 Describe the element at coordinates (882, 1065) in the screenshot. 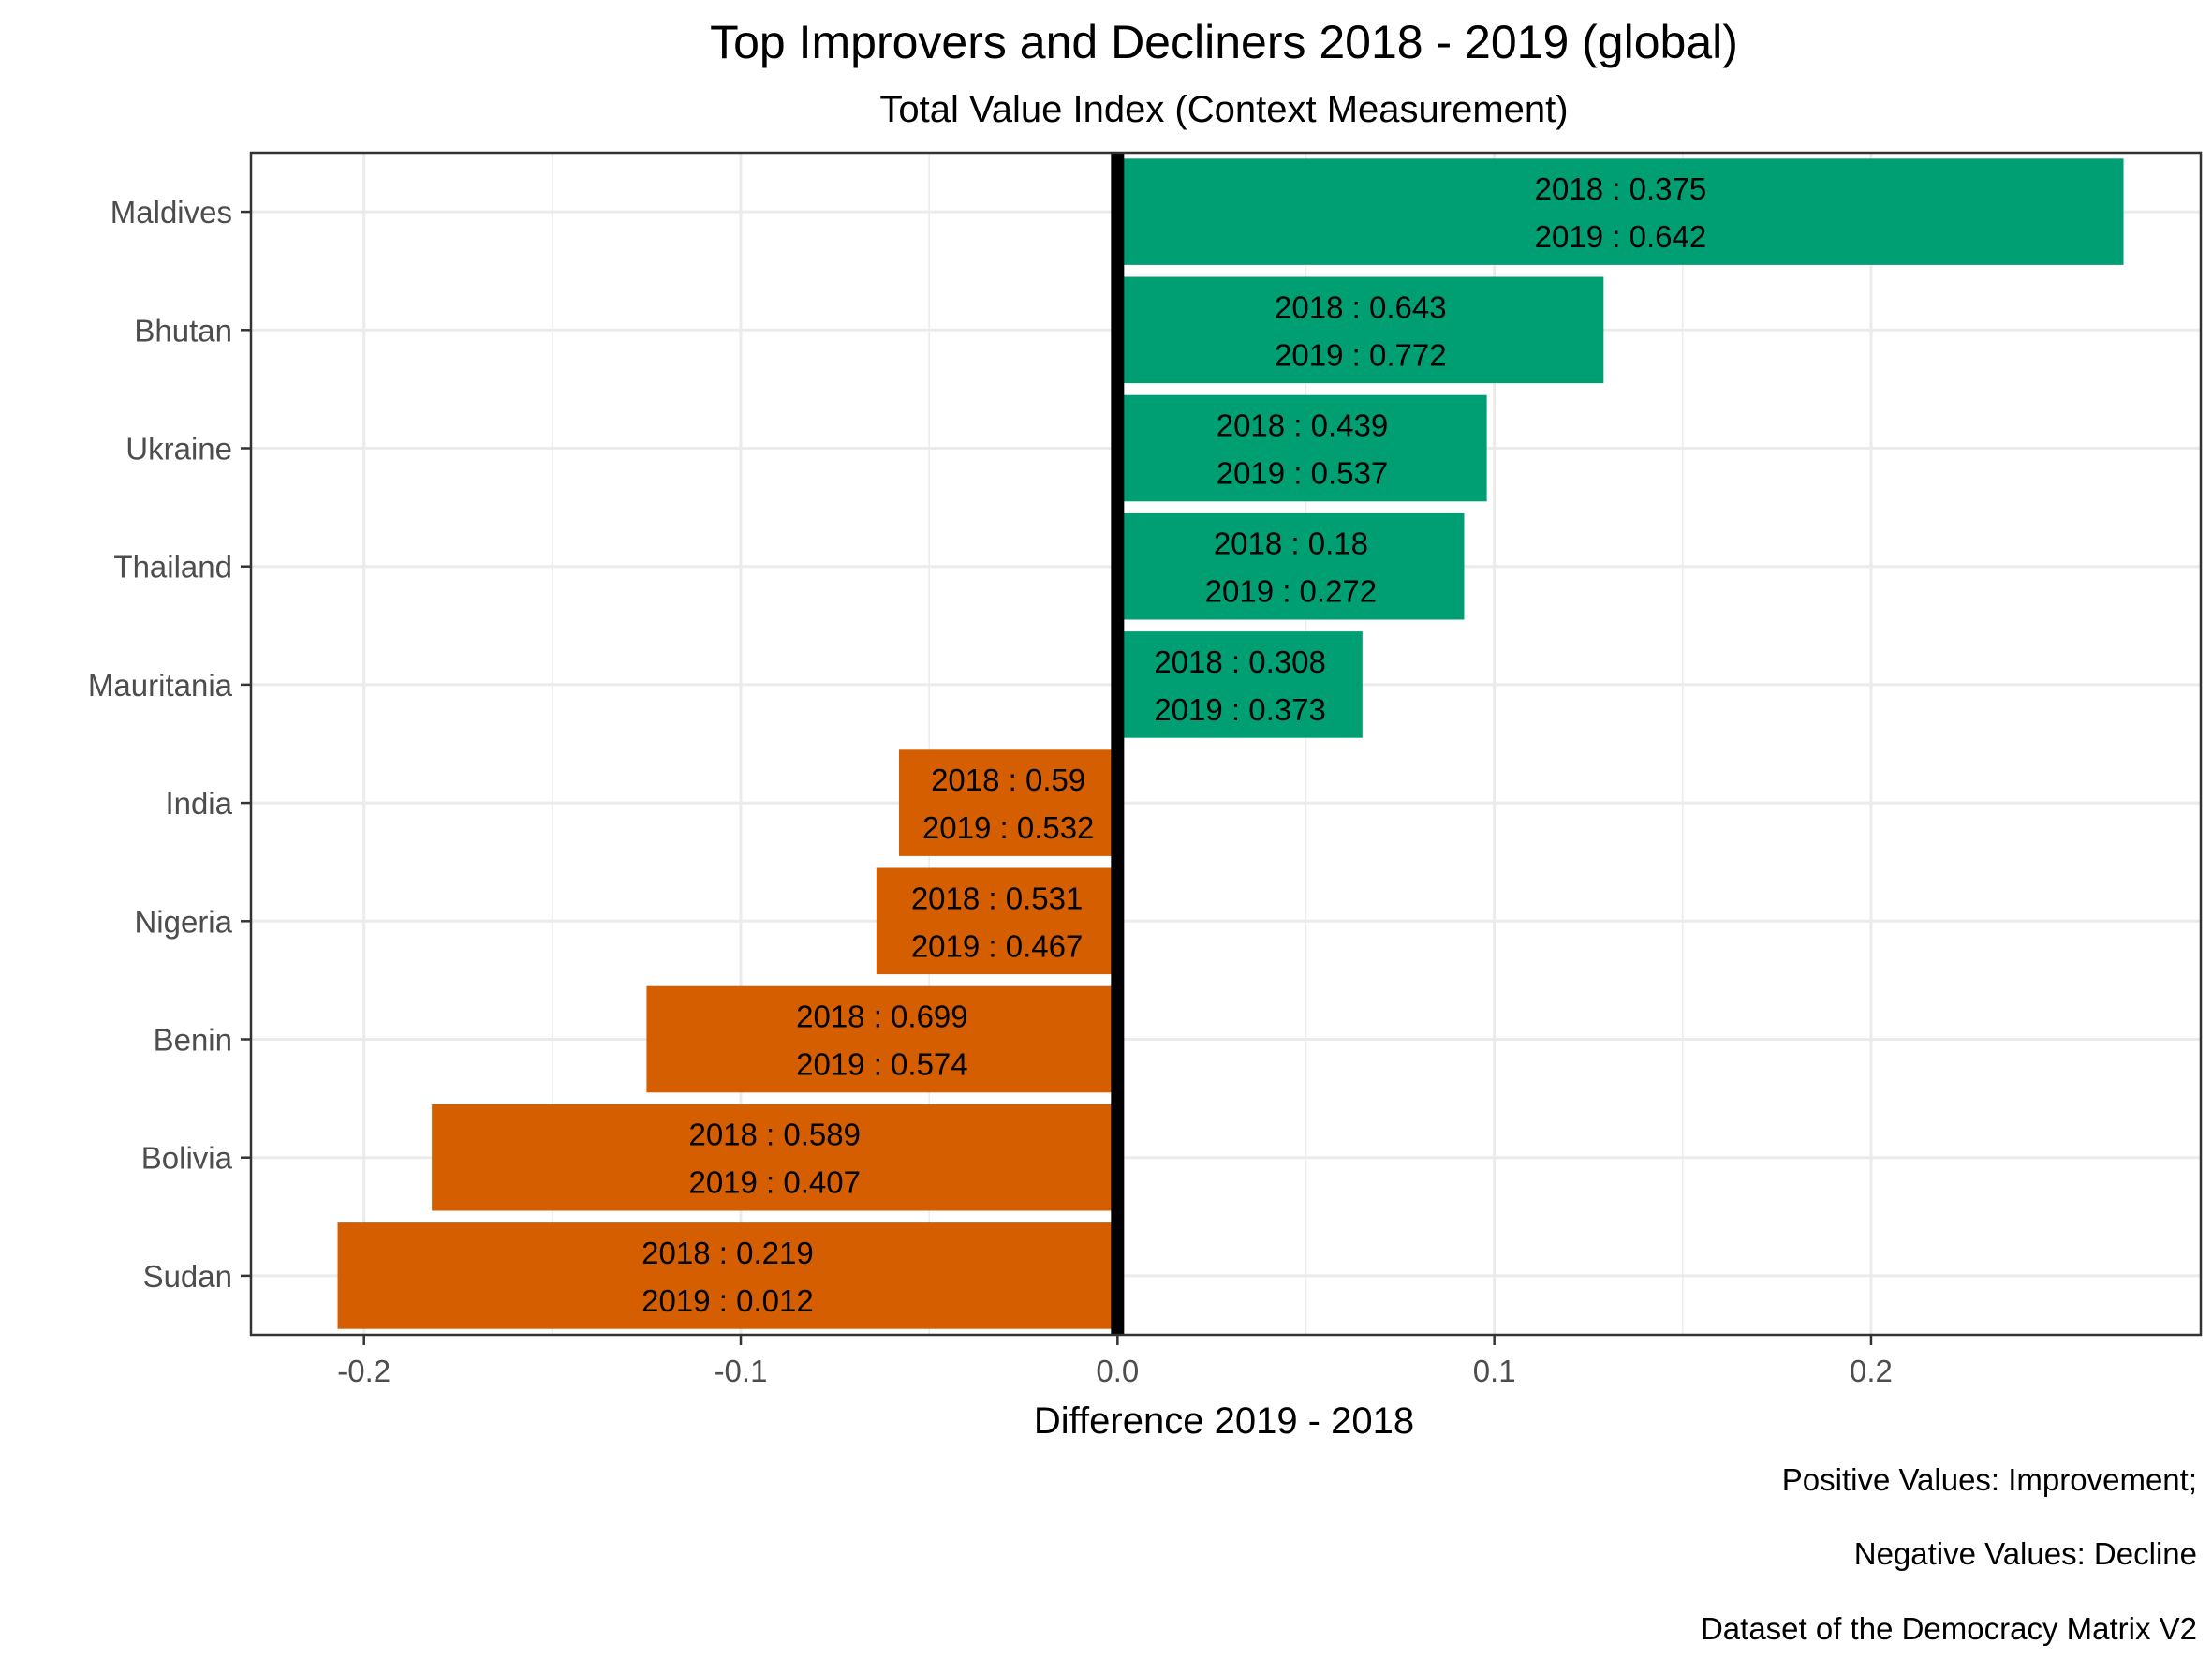

I see `bar-label-2019: 2019 : 0.574` at that location.